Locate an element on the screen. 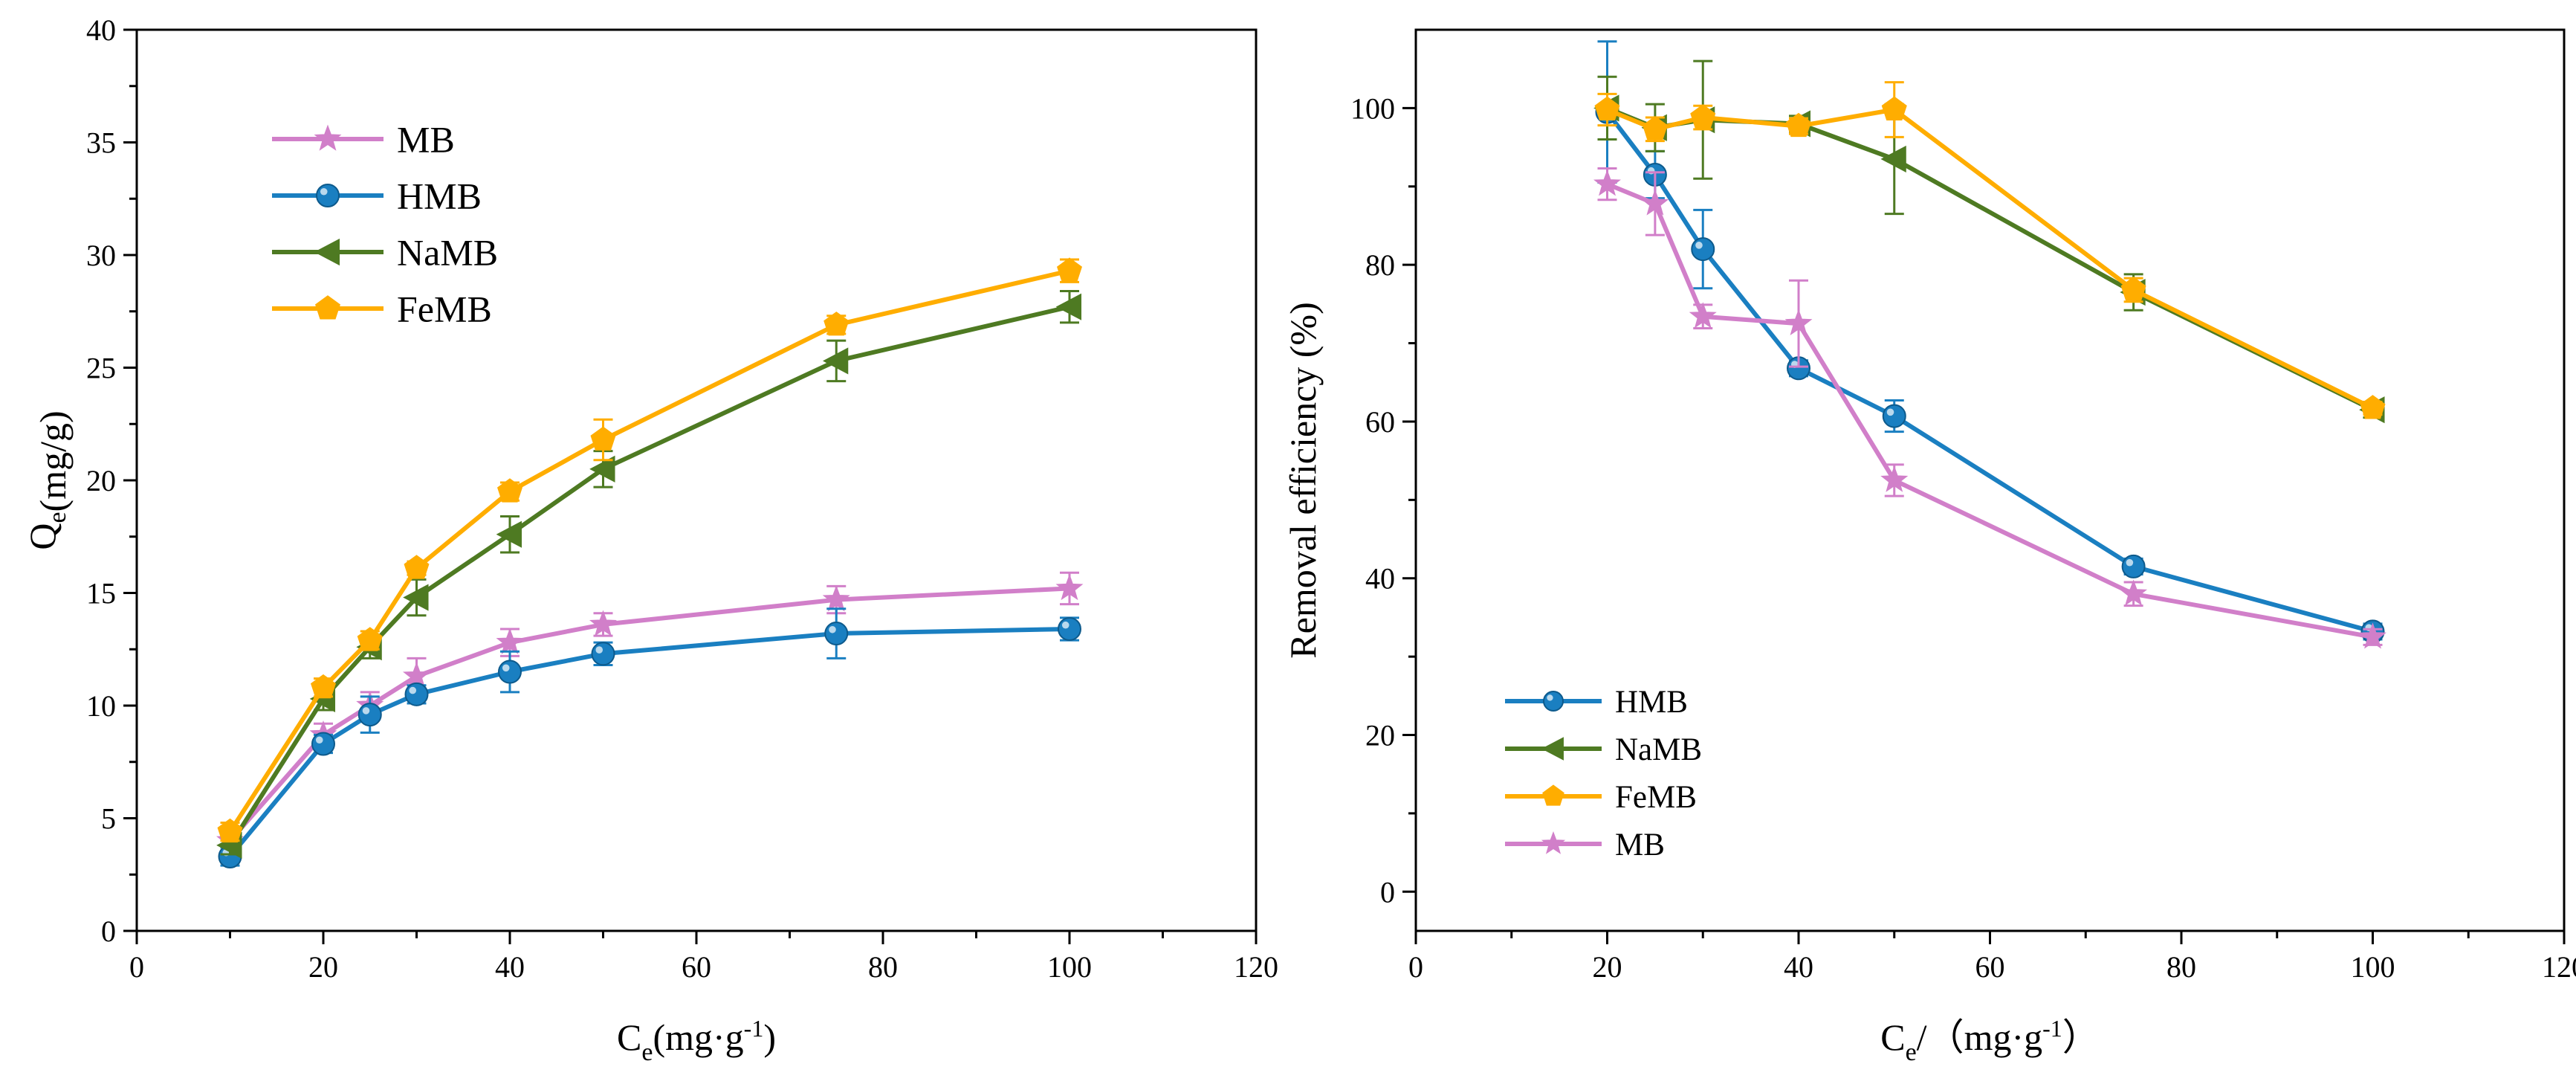 The image size is (2576, 1090). y-axis-title: Removal efficiency (%) is located at coordinates (1303, 480).